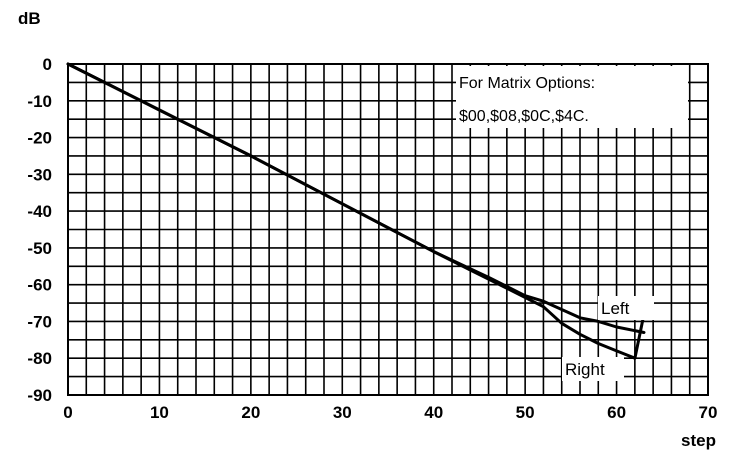 The height and width of the screenshot is (456, 730). What do you see at coordinates (525, 412) in the screenshot?
I see `x-tick-label: 50` at bounding box center [525, 412].